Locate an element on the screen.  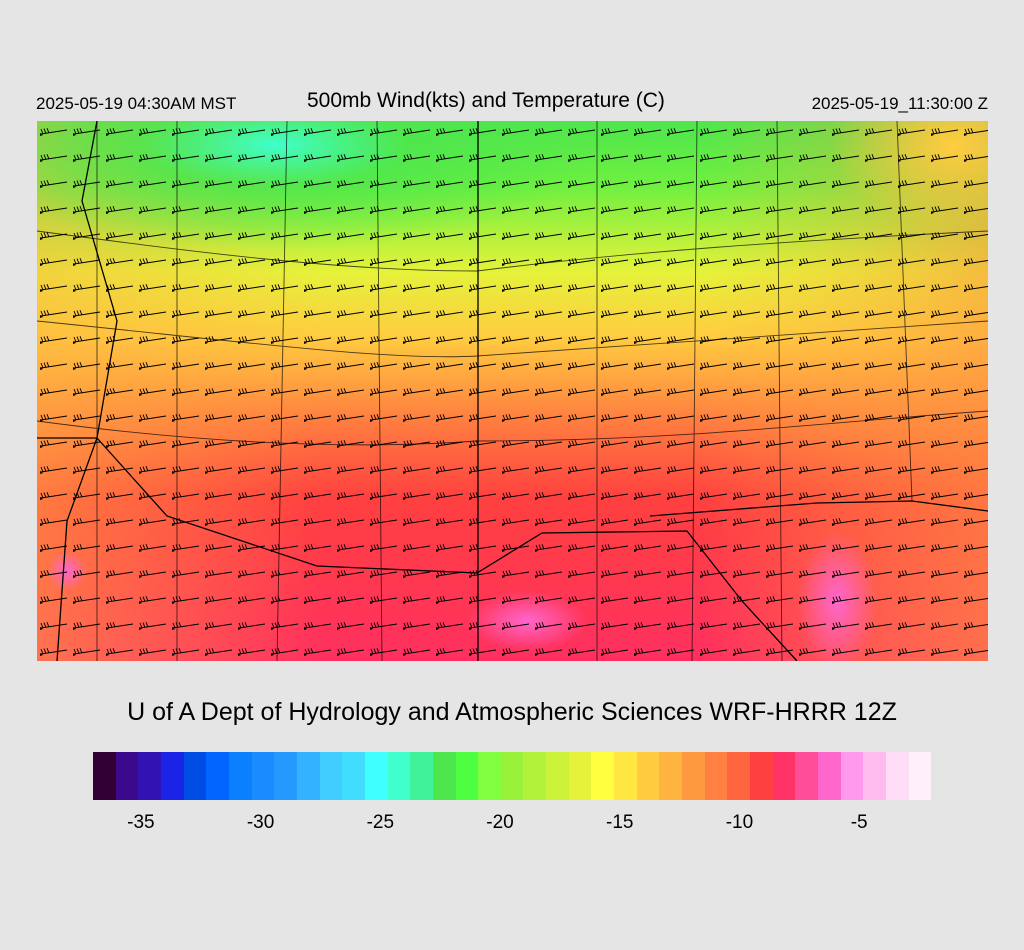
colorbar-tick-label: -35 is located at coordinates (141, 822).